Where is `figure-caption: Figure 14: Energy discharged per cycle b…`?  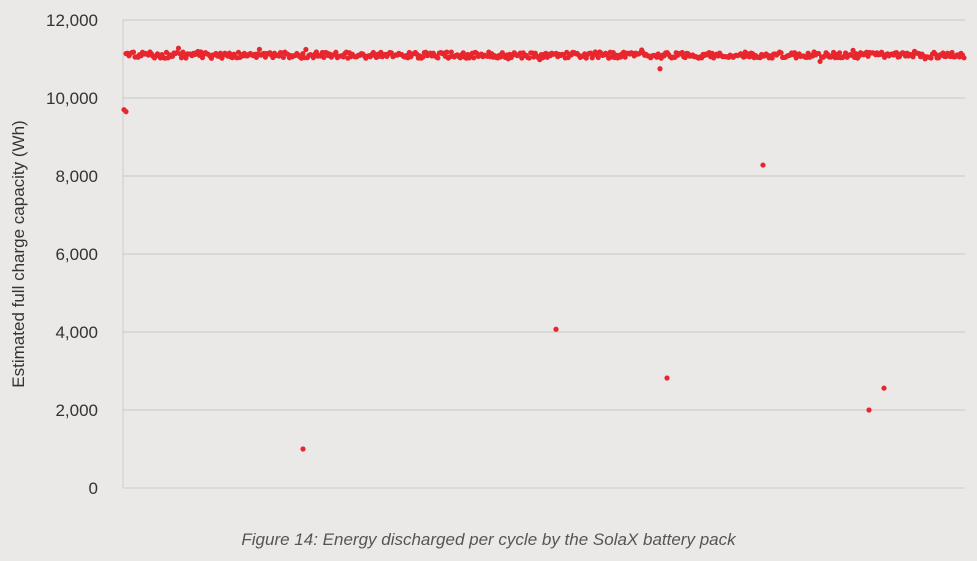 figure-caption: Figure 14: Energy discharged per cycle b… is located at coordinates (488, 539).